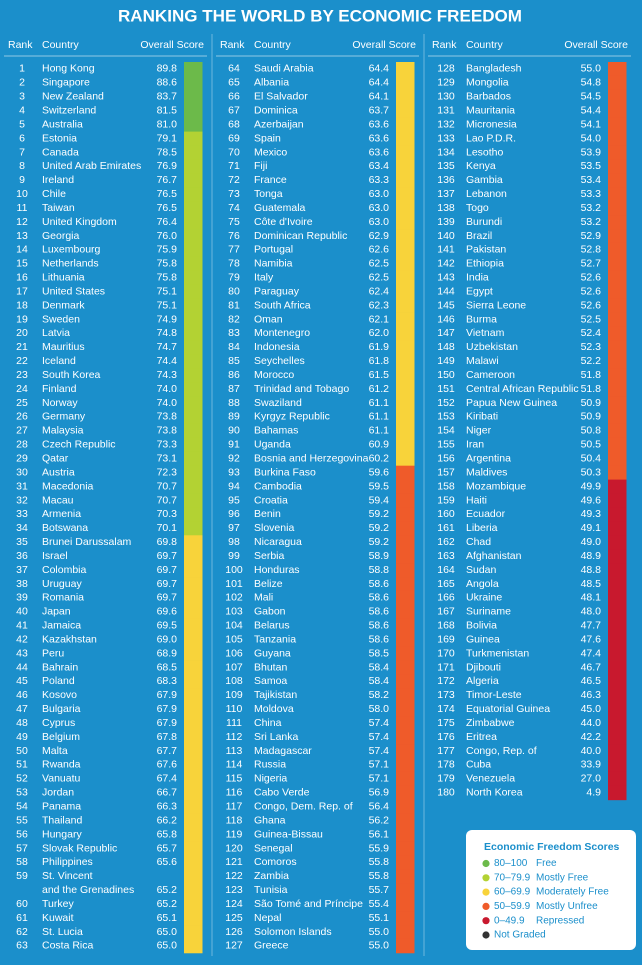 This screenshot has height=965, width=642. I want to click on score: 44.0, so click(591, 723).